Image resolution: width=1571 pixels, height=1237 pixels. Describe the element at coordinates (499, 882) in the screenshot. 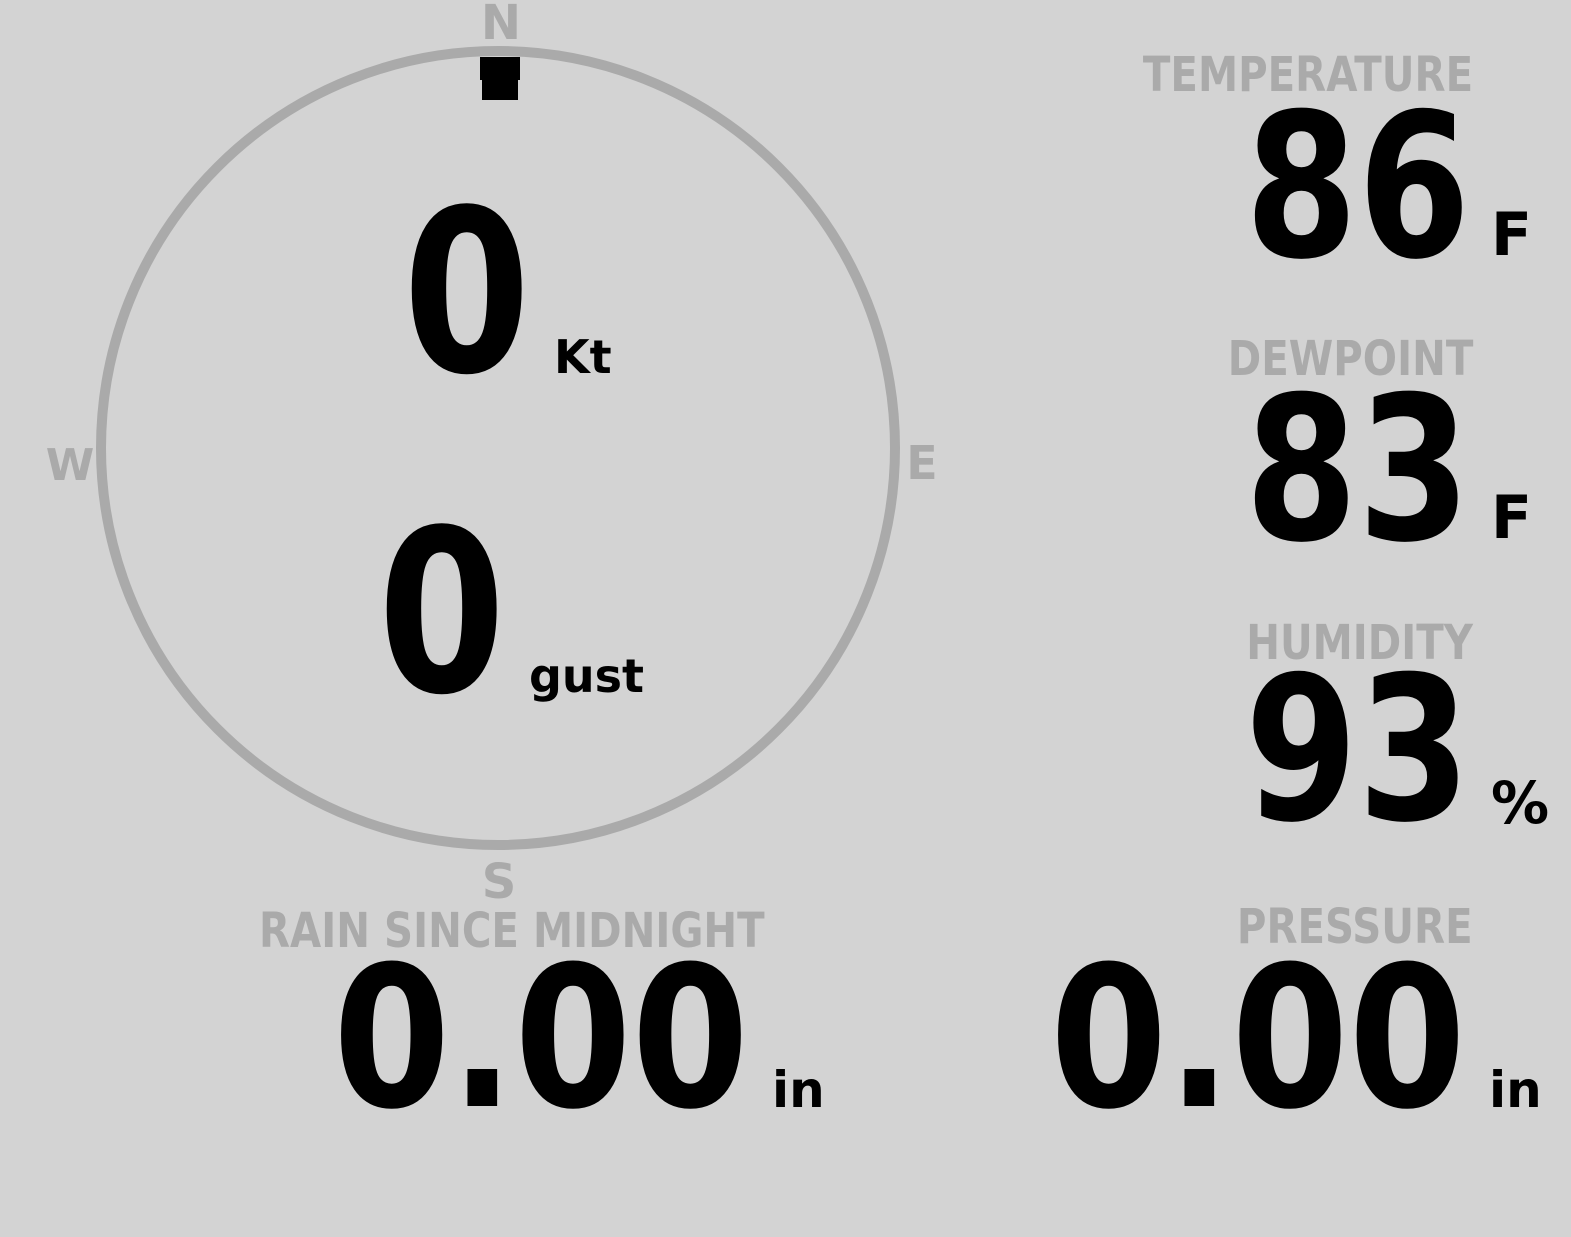

I see `compass-south: S` at that location.